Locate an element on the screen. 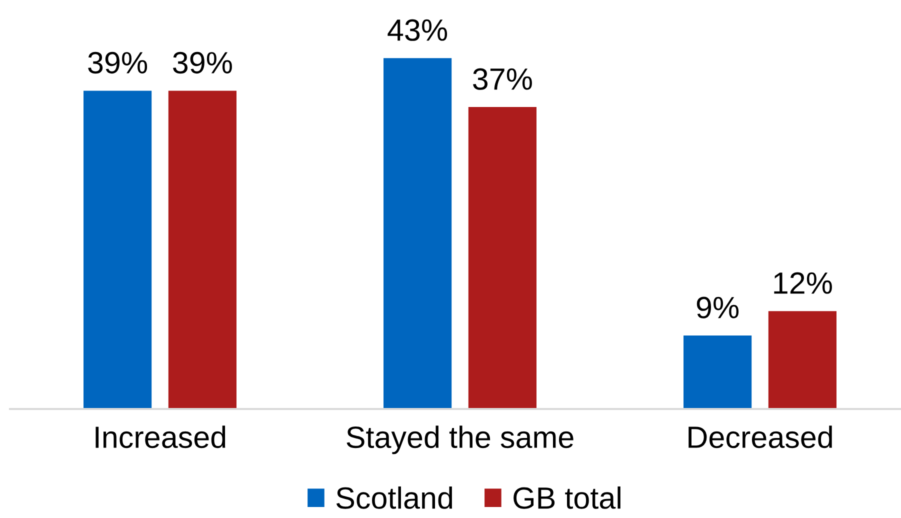 This screenshot has height=518, width=901. data-label: 9% is located at coordinates (717, 307).